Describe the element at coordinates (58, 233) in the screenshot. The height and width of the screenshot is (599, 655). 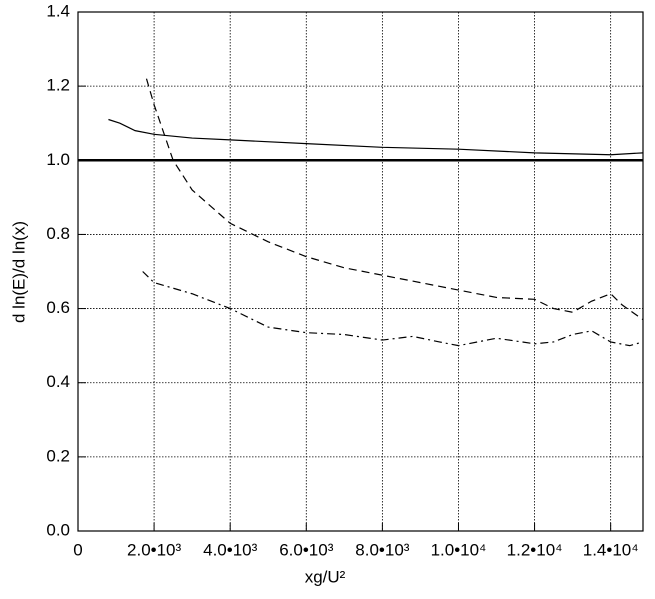
I see `y-tick-label: 0.8` at that location.